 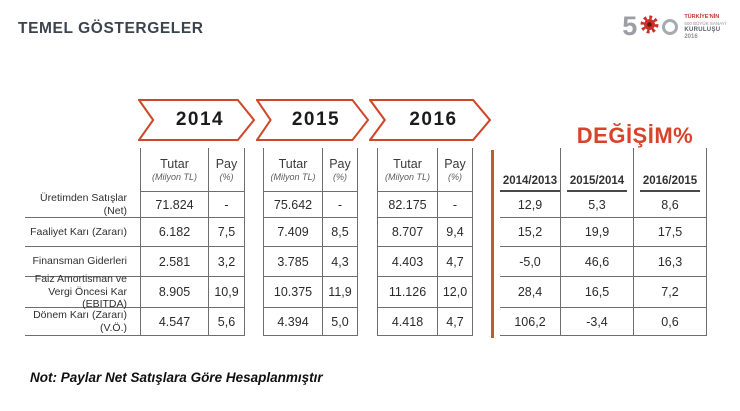 What do you see at coordinates (340, 232) in the screenshot?
I see `pay-2015: 8,5` at bounding box center [340, 232].